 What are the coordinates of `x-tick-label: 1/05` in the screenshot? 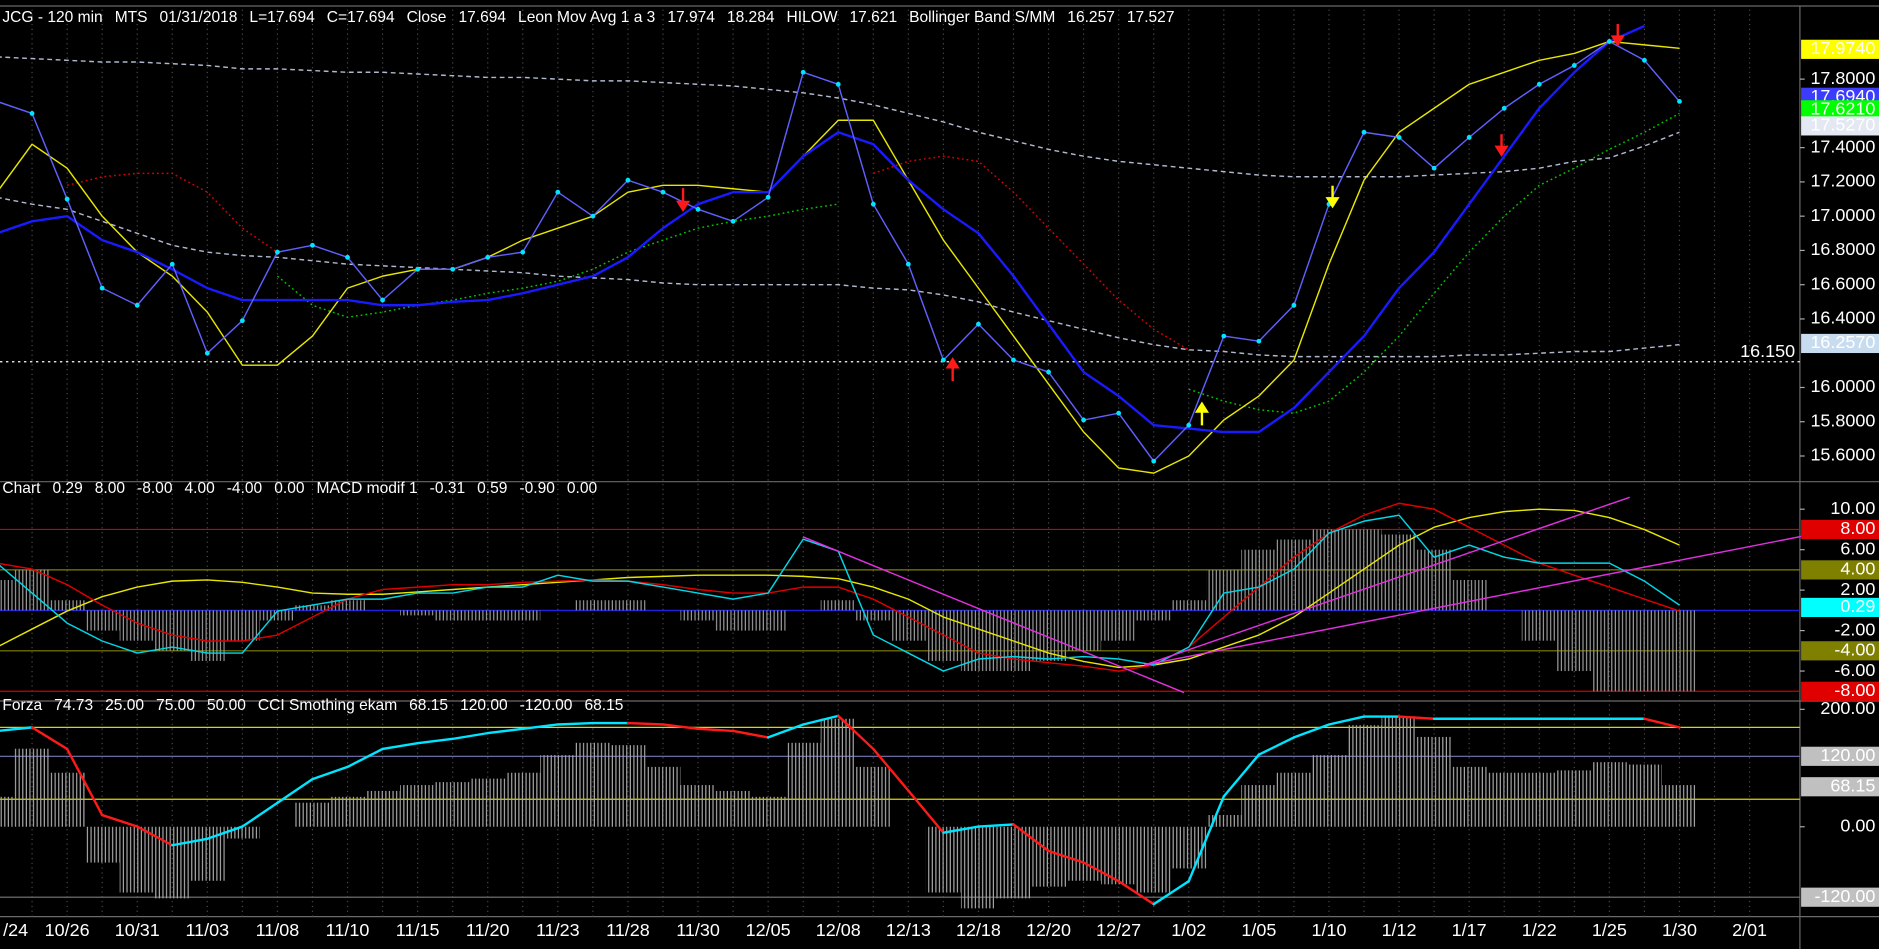 It's located at (1258, 930).